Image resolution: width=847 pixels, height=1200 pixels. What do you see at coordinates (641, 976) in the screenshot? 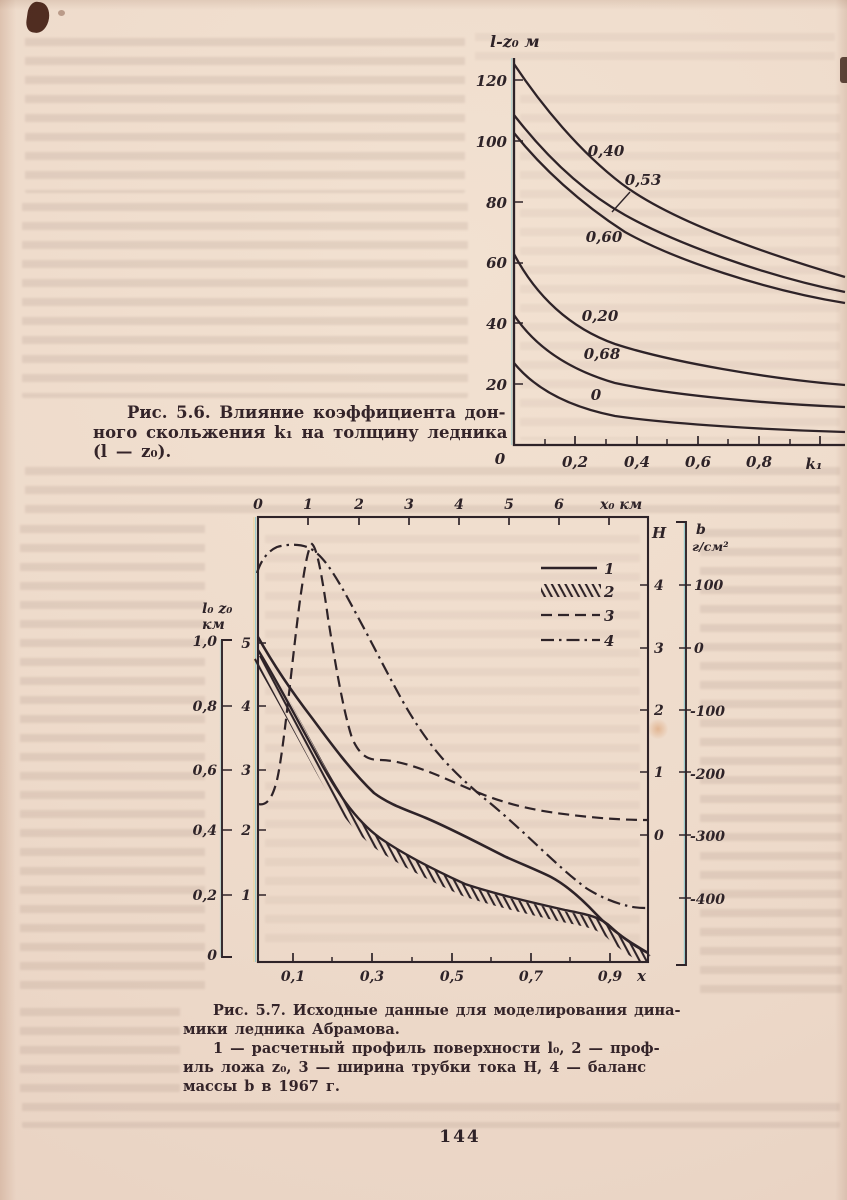
I see `fig57-bottom-axis-title: x` at bounding box center [641, 976].